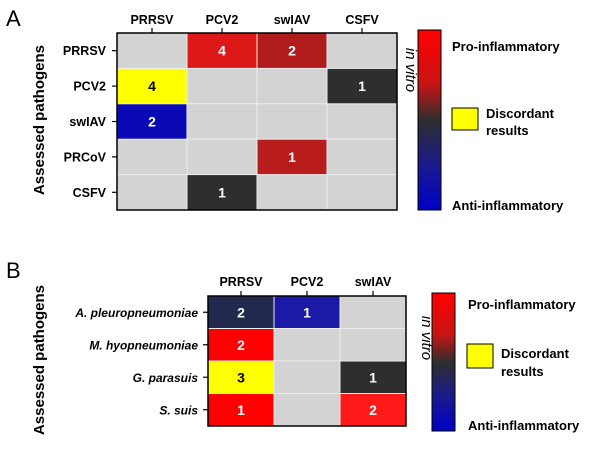 The width and height of the screenshot is (598, 451). What do you see at coordinates (443, 362) in the screenshot?
I see `p2-colorbar` at bounding box center [443, 362].